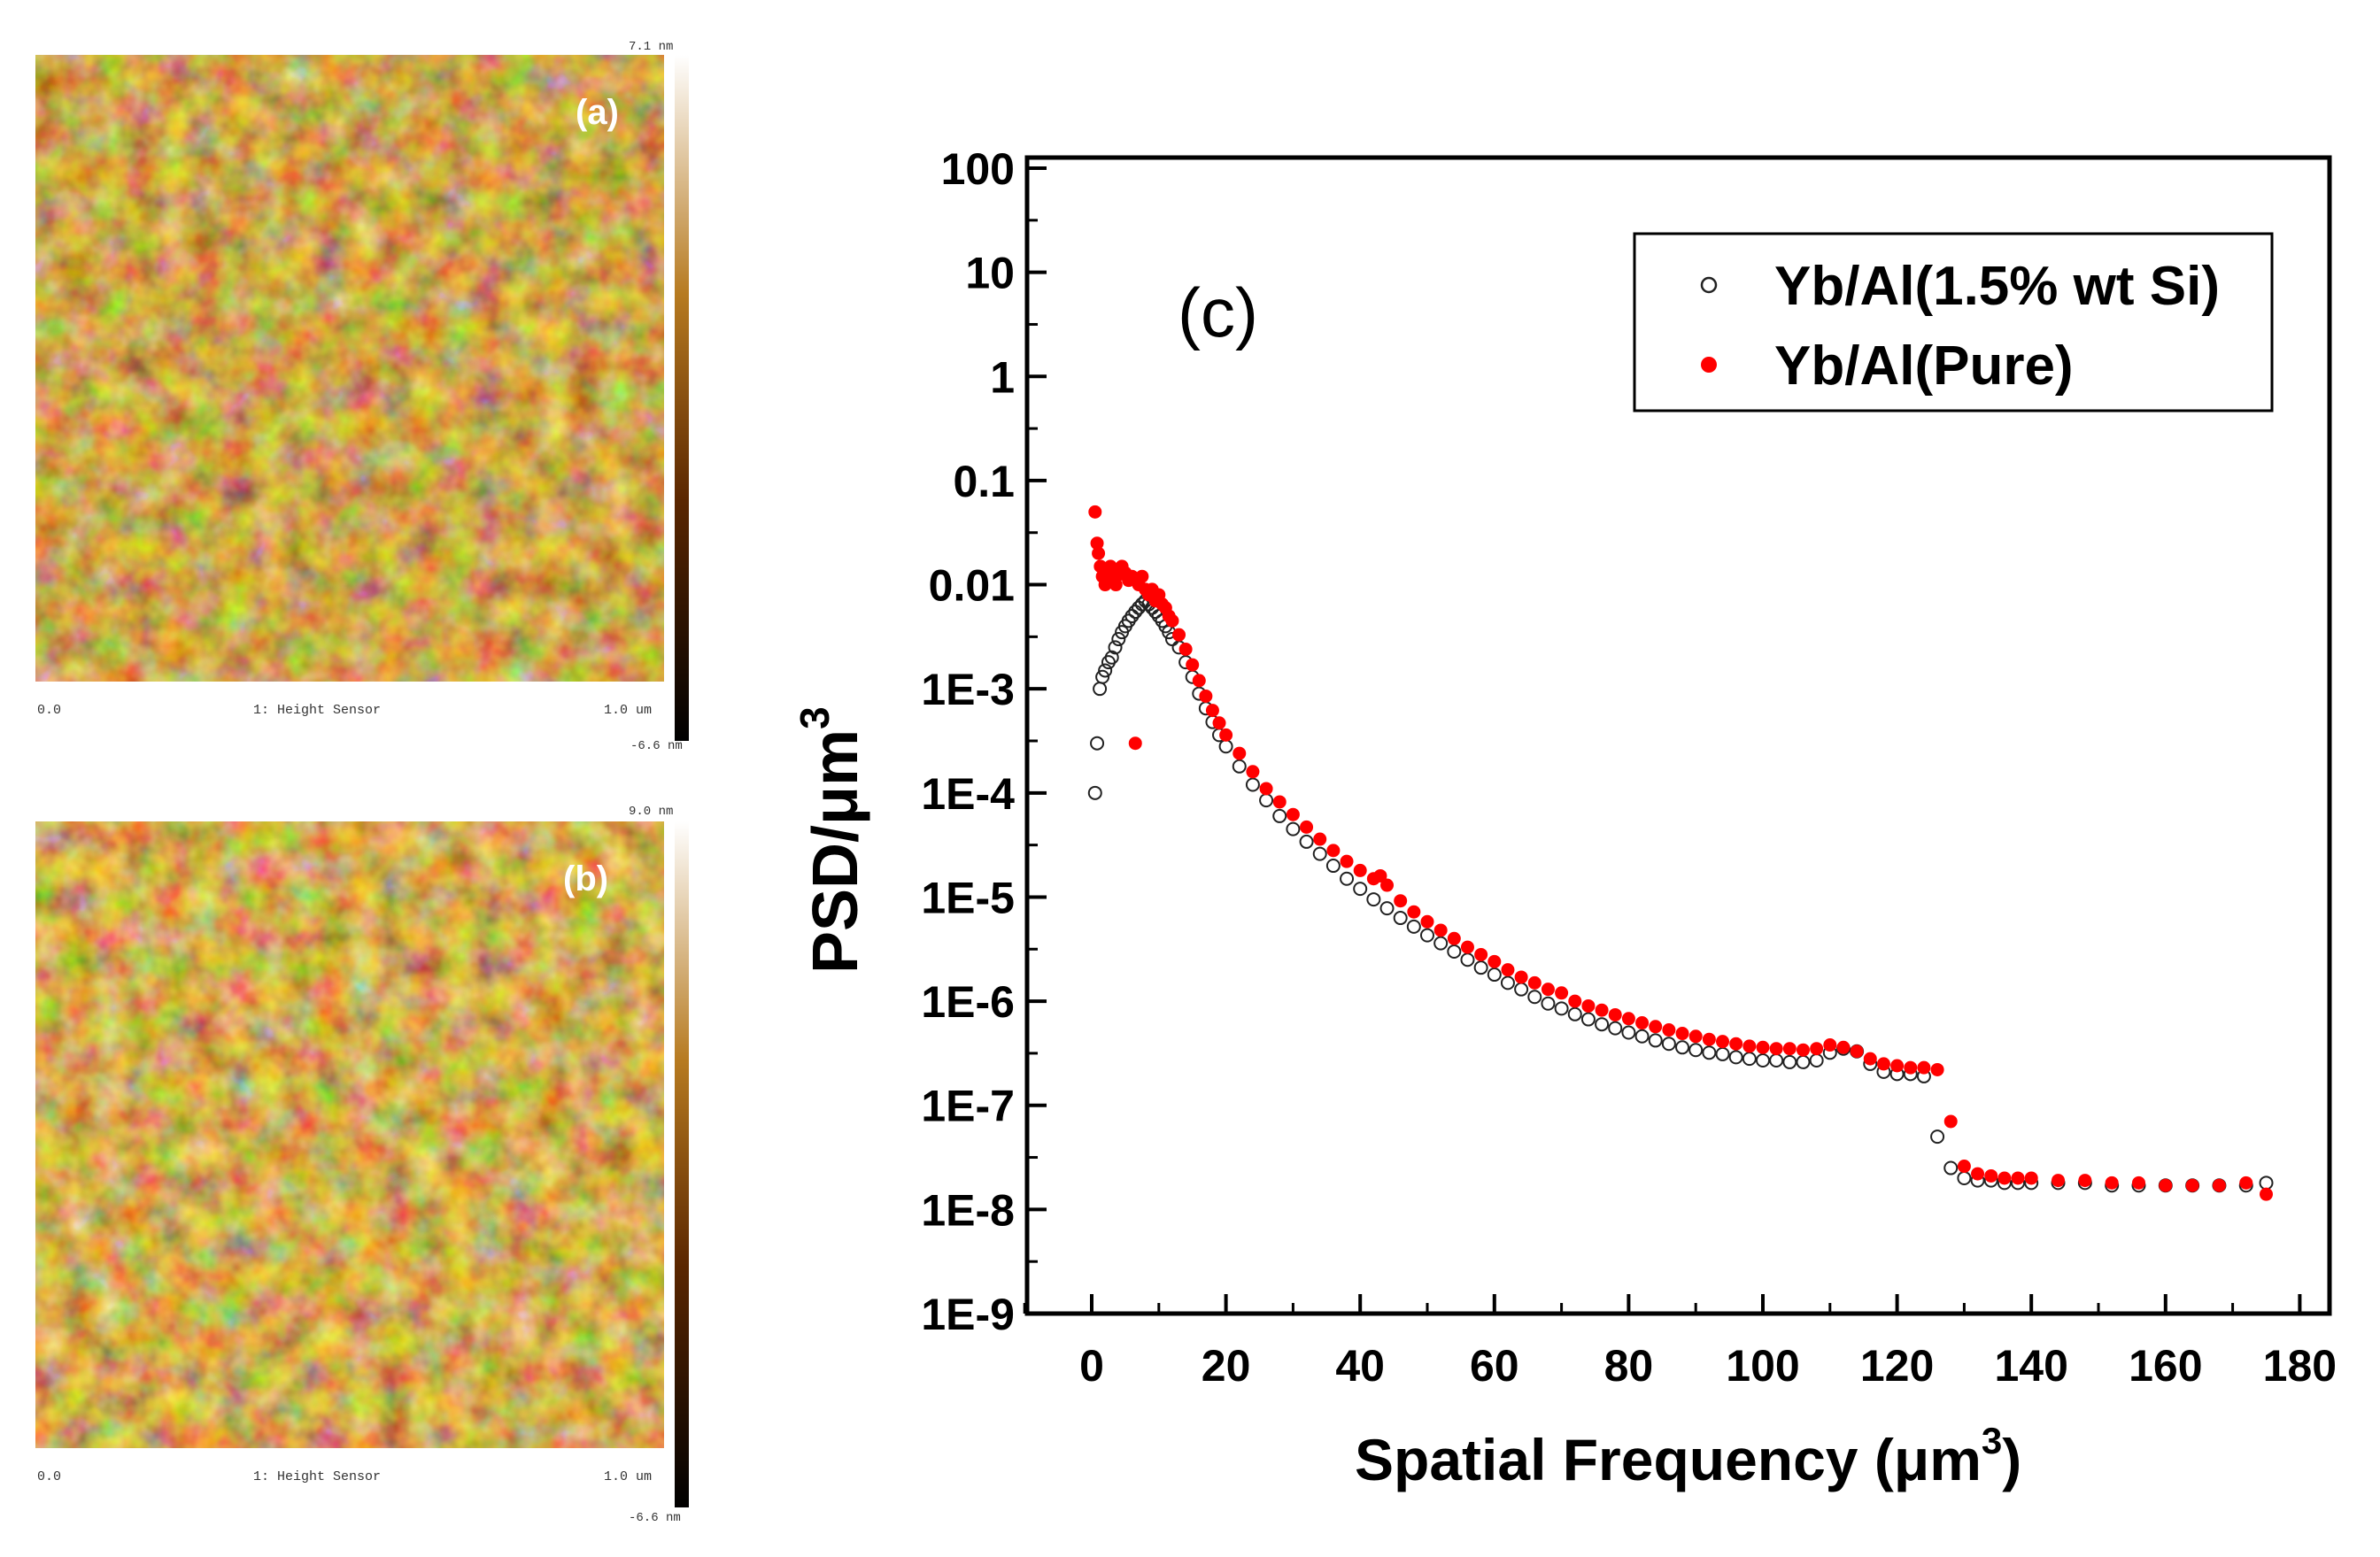 This screenshot has height=1557, width=2380. Describe the element at coordinates (1218, 312) in the screenshot. I see `panel-label-c: (c)` at that location.